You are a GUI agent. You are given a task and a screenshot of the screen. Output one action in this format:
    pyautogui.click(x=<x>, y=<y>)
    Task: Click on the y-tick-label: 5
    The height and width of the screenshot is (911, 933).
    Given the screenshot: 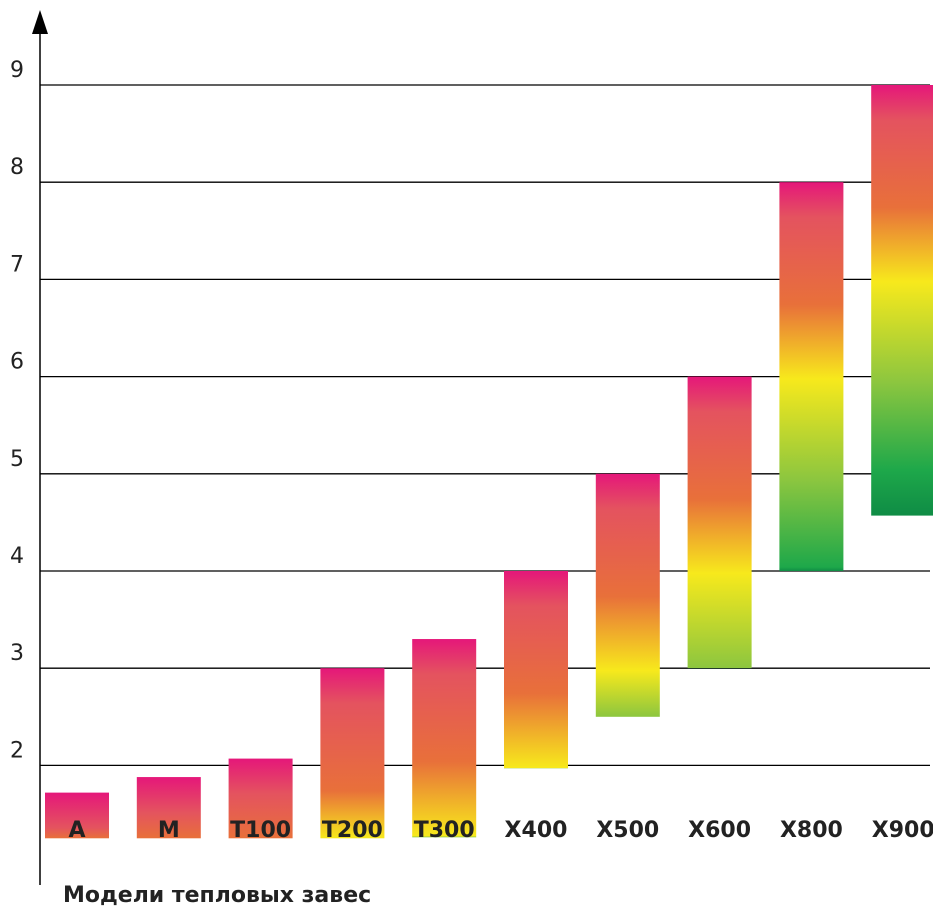 What is the action you would take?
    pyautogui.click(x=17, y=459)
    